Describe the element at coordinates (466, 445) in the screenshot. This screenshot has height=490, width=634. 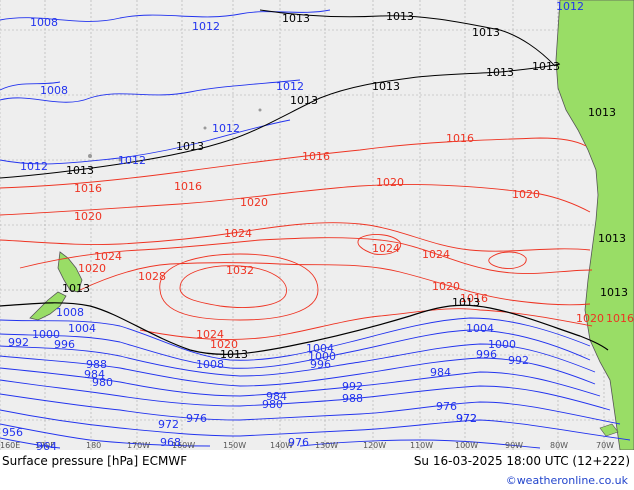
I see `lon-label: 100W` at that location.